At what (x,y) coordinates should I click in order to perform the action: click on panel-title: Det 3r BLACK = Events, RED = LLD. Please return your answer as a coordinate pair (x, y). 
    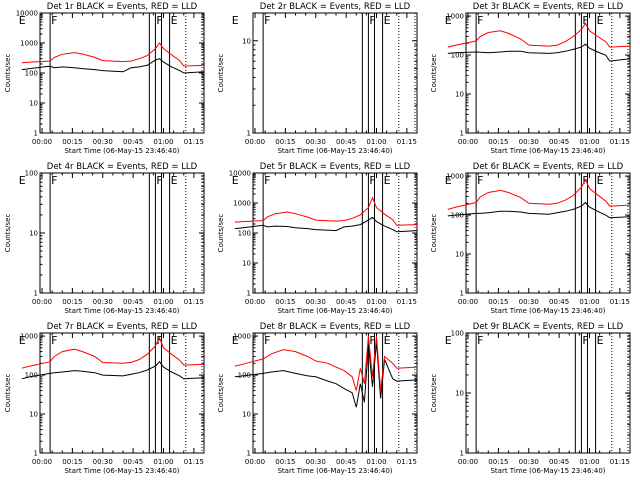
    Looking at the image, I should click on (548, 7).